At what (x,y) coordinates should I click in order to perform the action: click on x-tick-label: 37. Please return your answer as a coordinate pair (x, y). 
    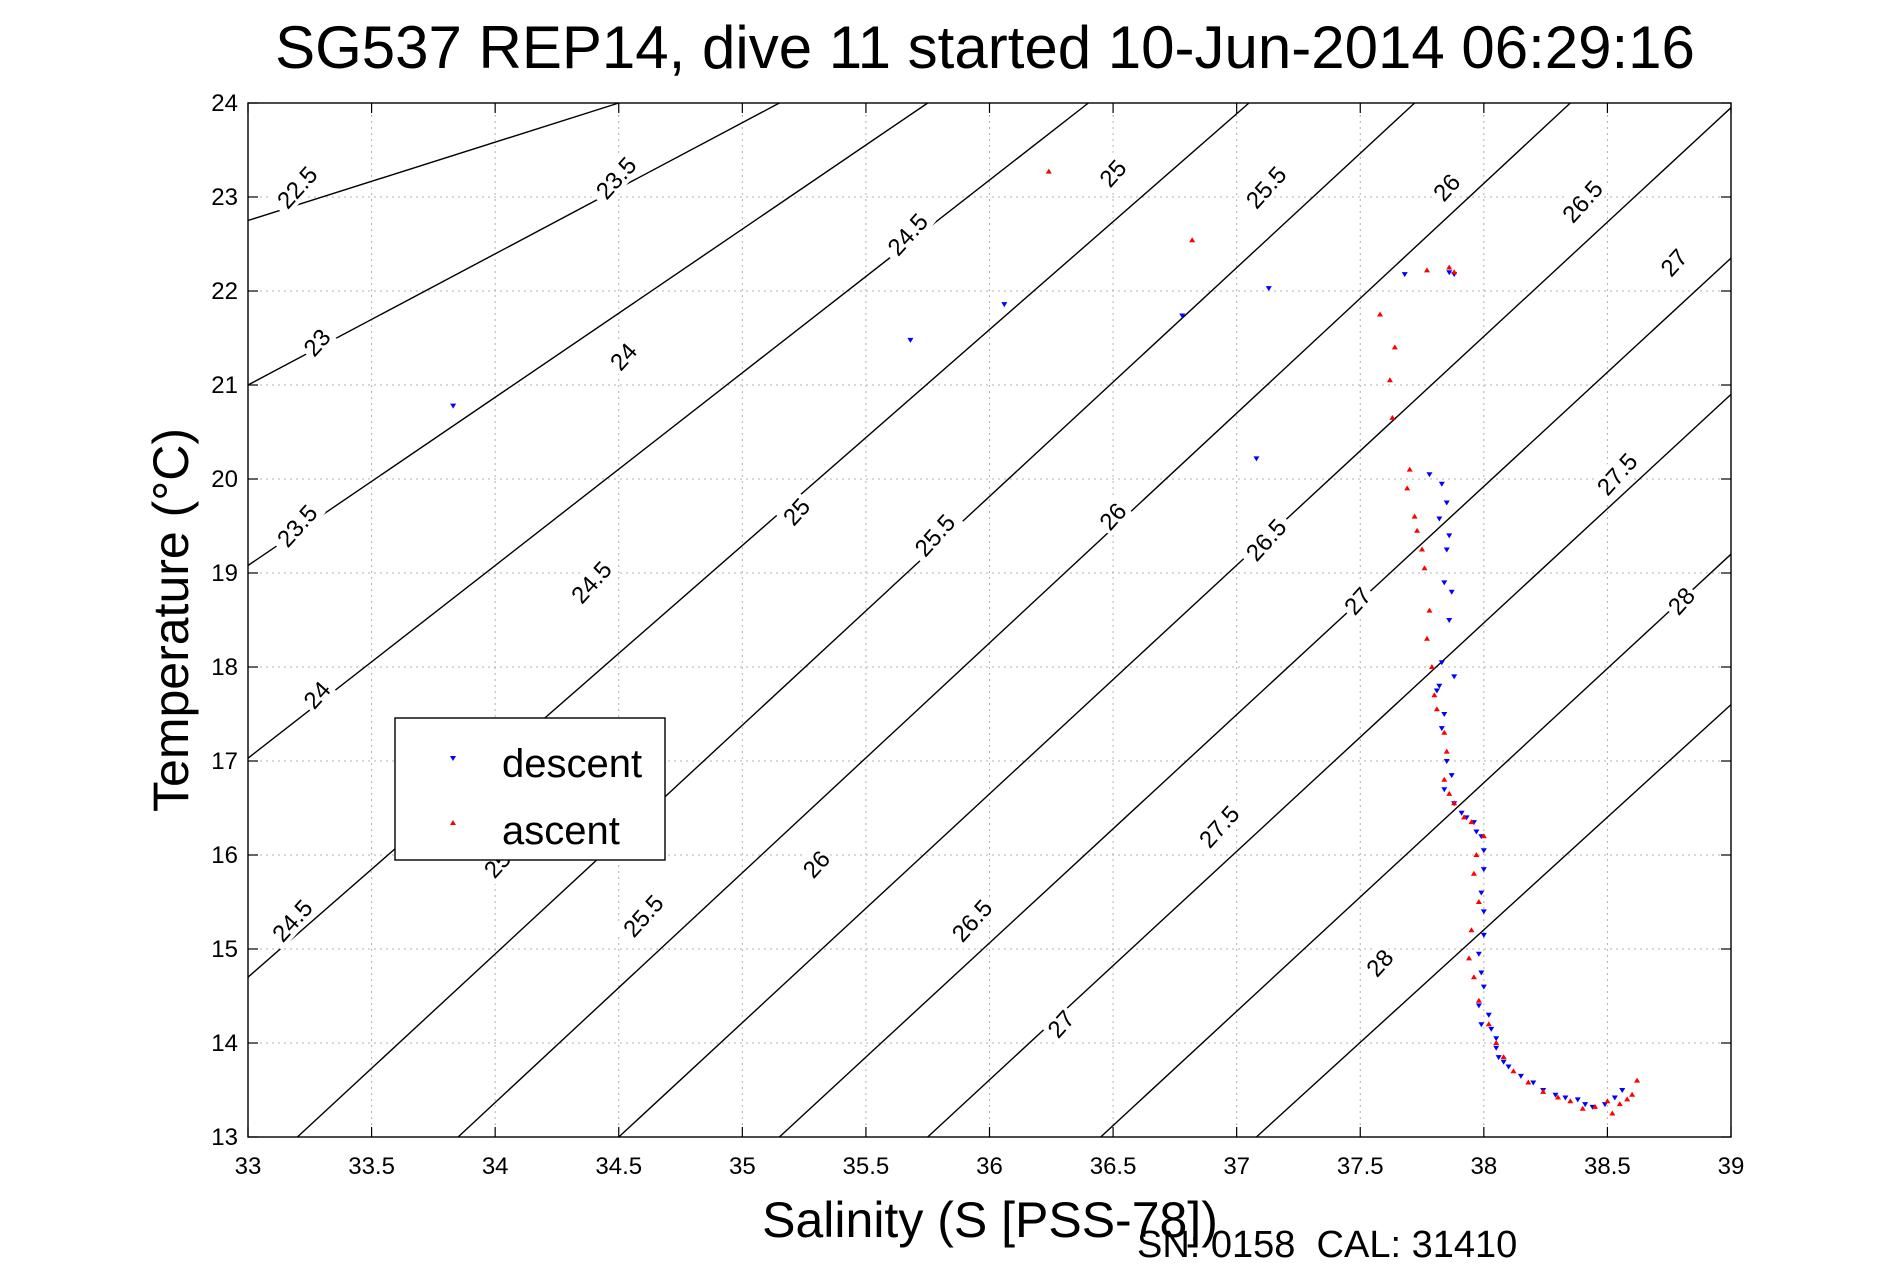
    Looking at the image, I should click on (1236, 1166).